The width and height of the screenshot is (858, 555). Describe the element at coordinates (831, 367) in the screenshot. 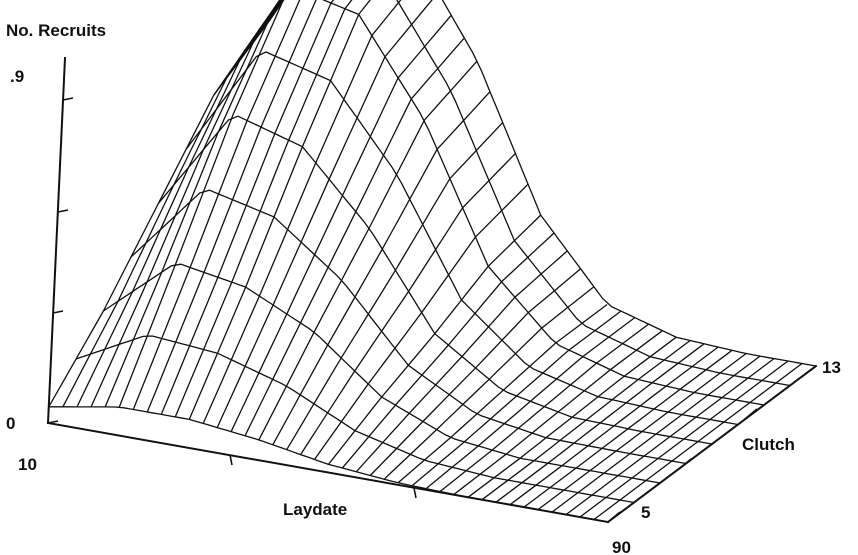

I see `y-tick-label-max: 13` at that location.